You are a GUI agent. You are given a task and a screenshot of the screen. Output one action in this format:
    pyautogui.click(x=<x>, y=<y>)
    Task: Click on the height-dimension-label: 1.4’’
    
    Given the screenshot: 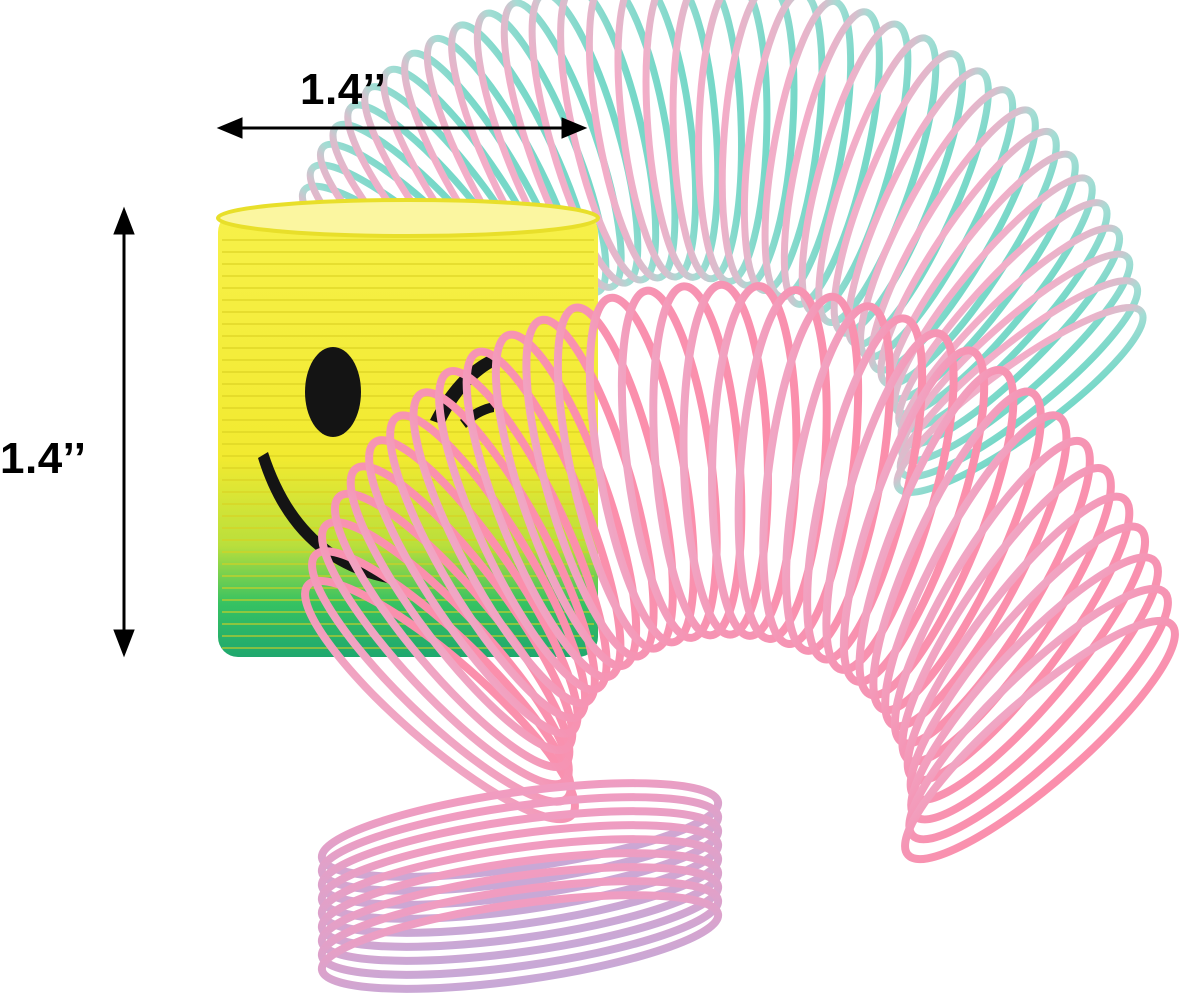 What is the action you would take?
    pyautogui.click(x=43, y=458)
    